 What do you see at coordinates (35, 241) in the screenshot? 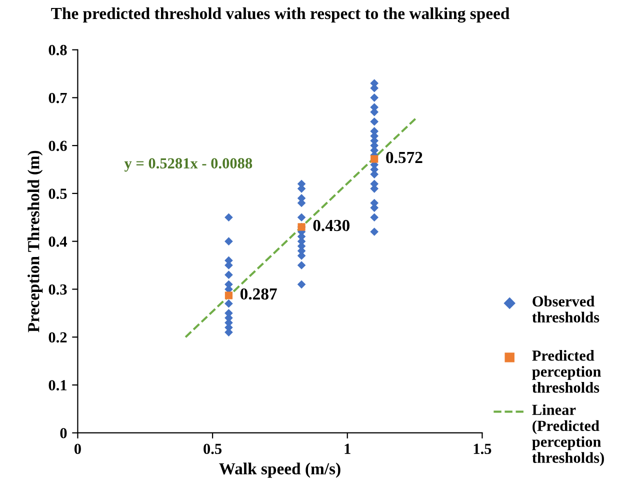
I see `y-axis-title: Preception Threshold (m)` at bounding box center [35, 241].